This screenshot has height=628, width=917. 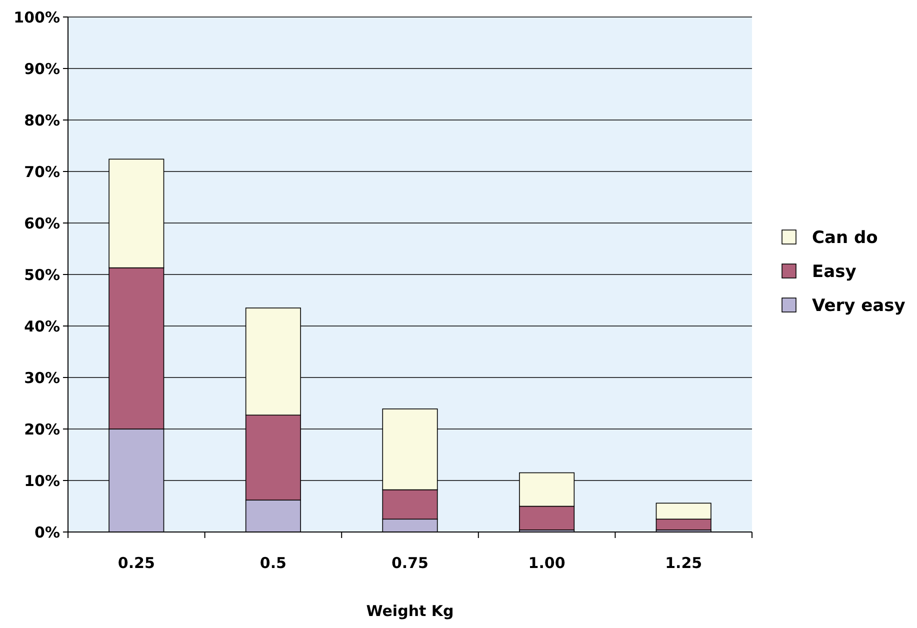 What do you see at coordinates (273, 563) in the screenshot?
I see `x-tick-label: 0.5` at bounding box center [273, 563].